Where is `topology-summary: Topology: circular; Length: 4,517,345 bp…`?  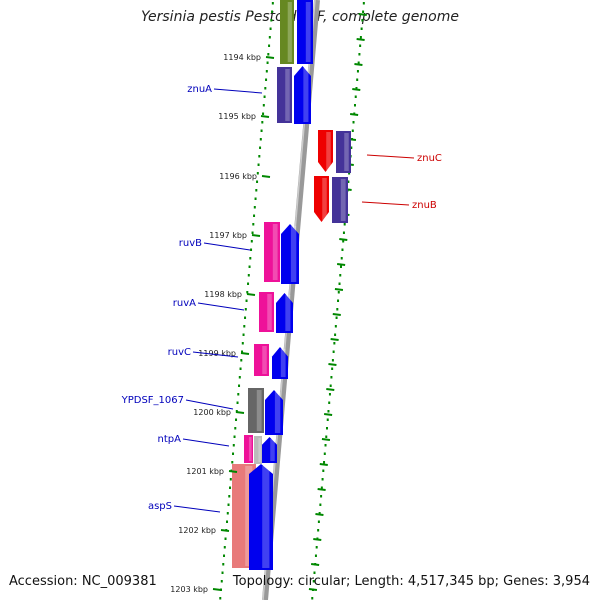 topology-summary: Topology: circular; Length: 4,517,345 bp… is located at coordinates (411, 581).